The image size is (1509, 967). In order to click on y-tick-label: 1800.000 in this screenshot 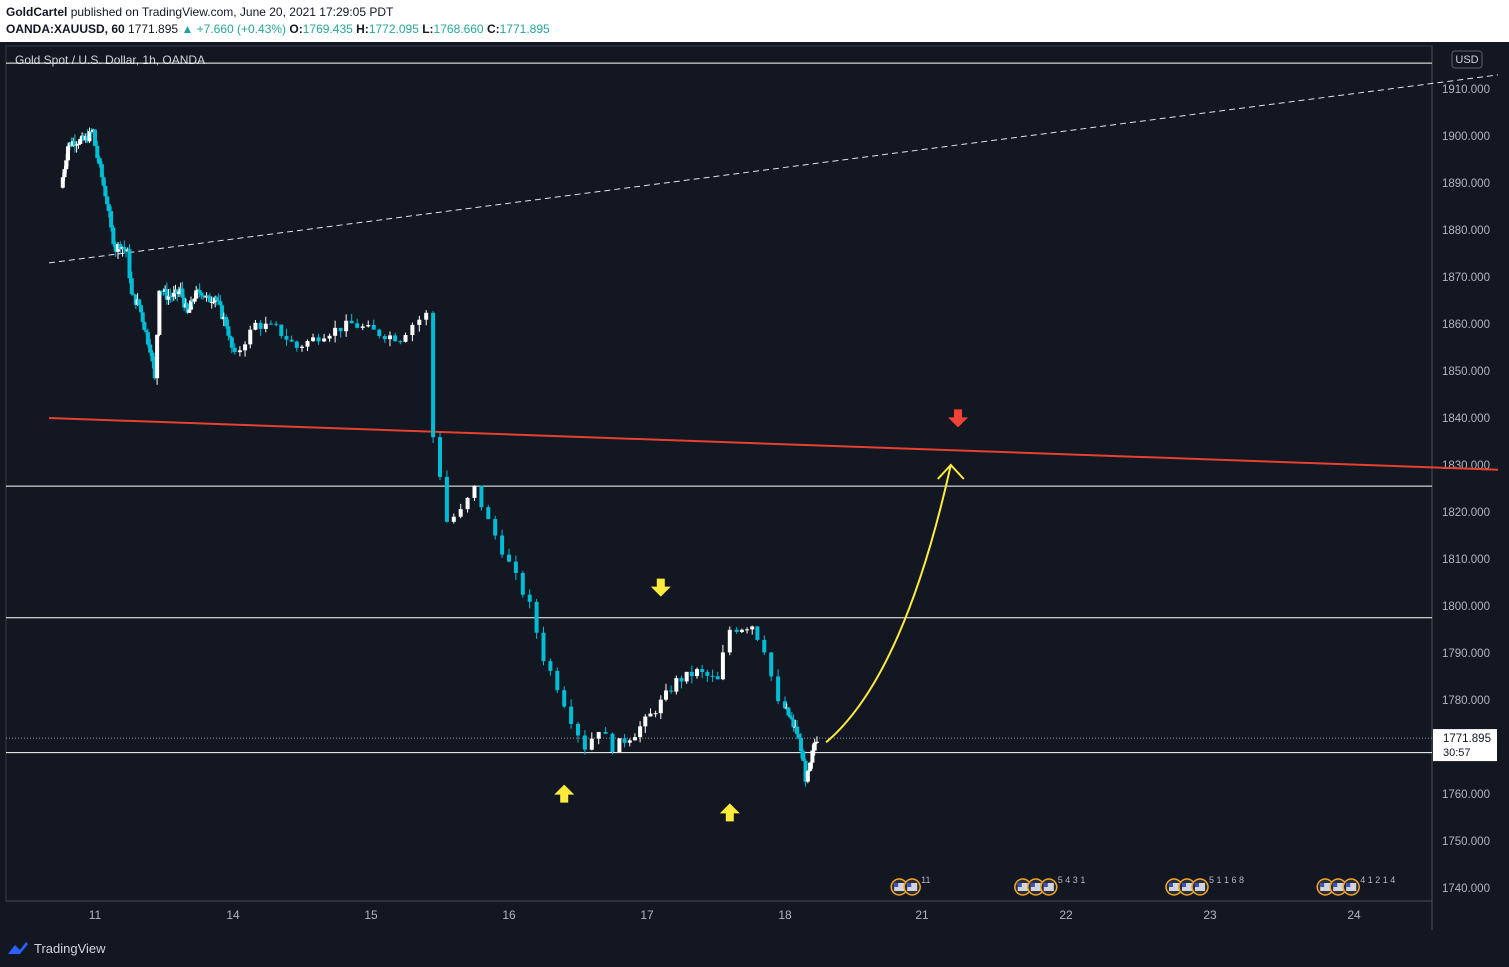, I will do `click(1466, 607)`.